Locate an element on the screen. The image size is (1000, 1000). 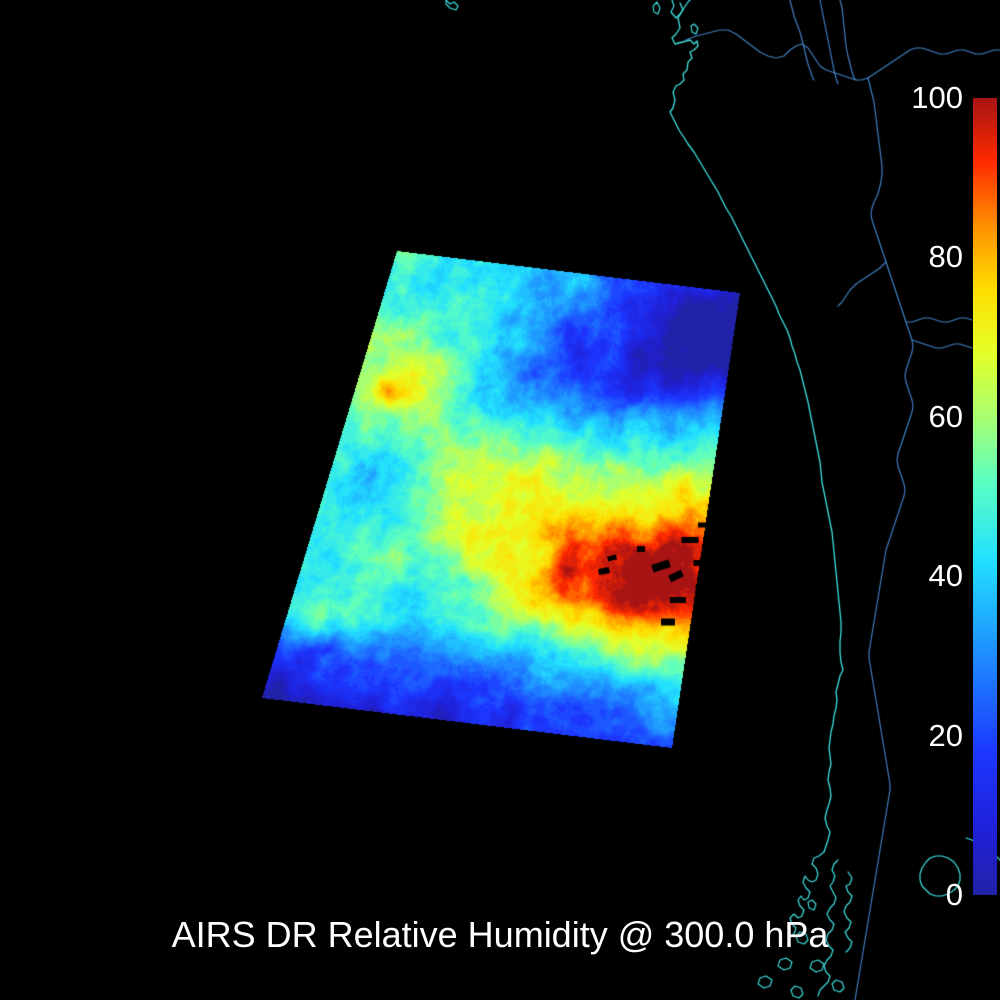
colorbar is located at coordinates (985, 496).